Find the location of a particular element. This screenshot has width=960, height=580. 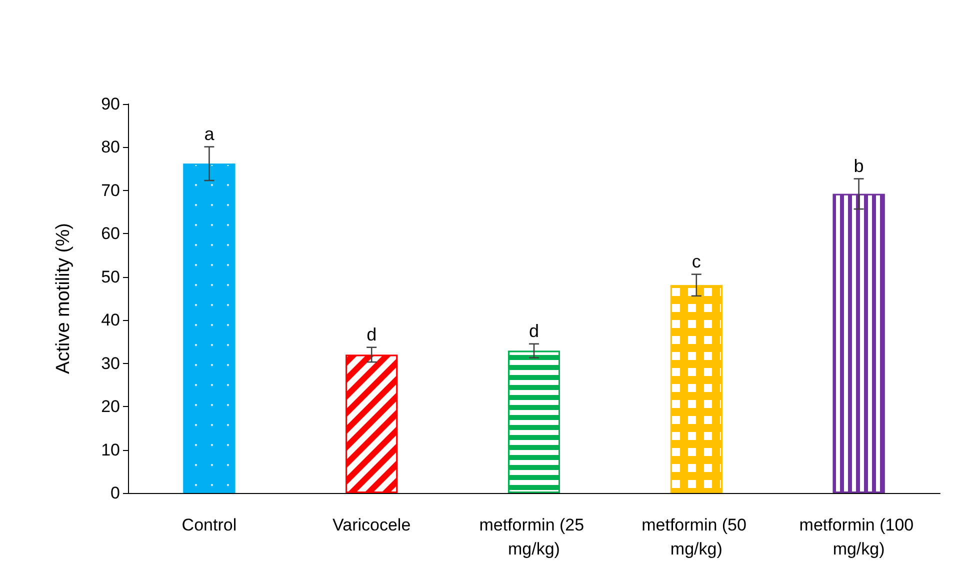

x-tick-label: metformin (100 mg/kg) is located at coordinates (858, 537).